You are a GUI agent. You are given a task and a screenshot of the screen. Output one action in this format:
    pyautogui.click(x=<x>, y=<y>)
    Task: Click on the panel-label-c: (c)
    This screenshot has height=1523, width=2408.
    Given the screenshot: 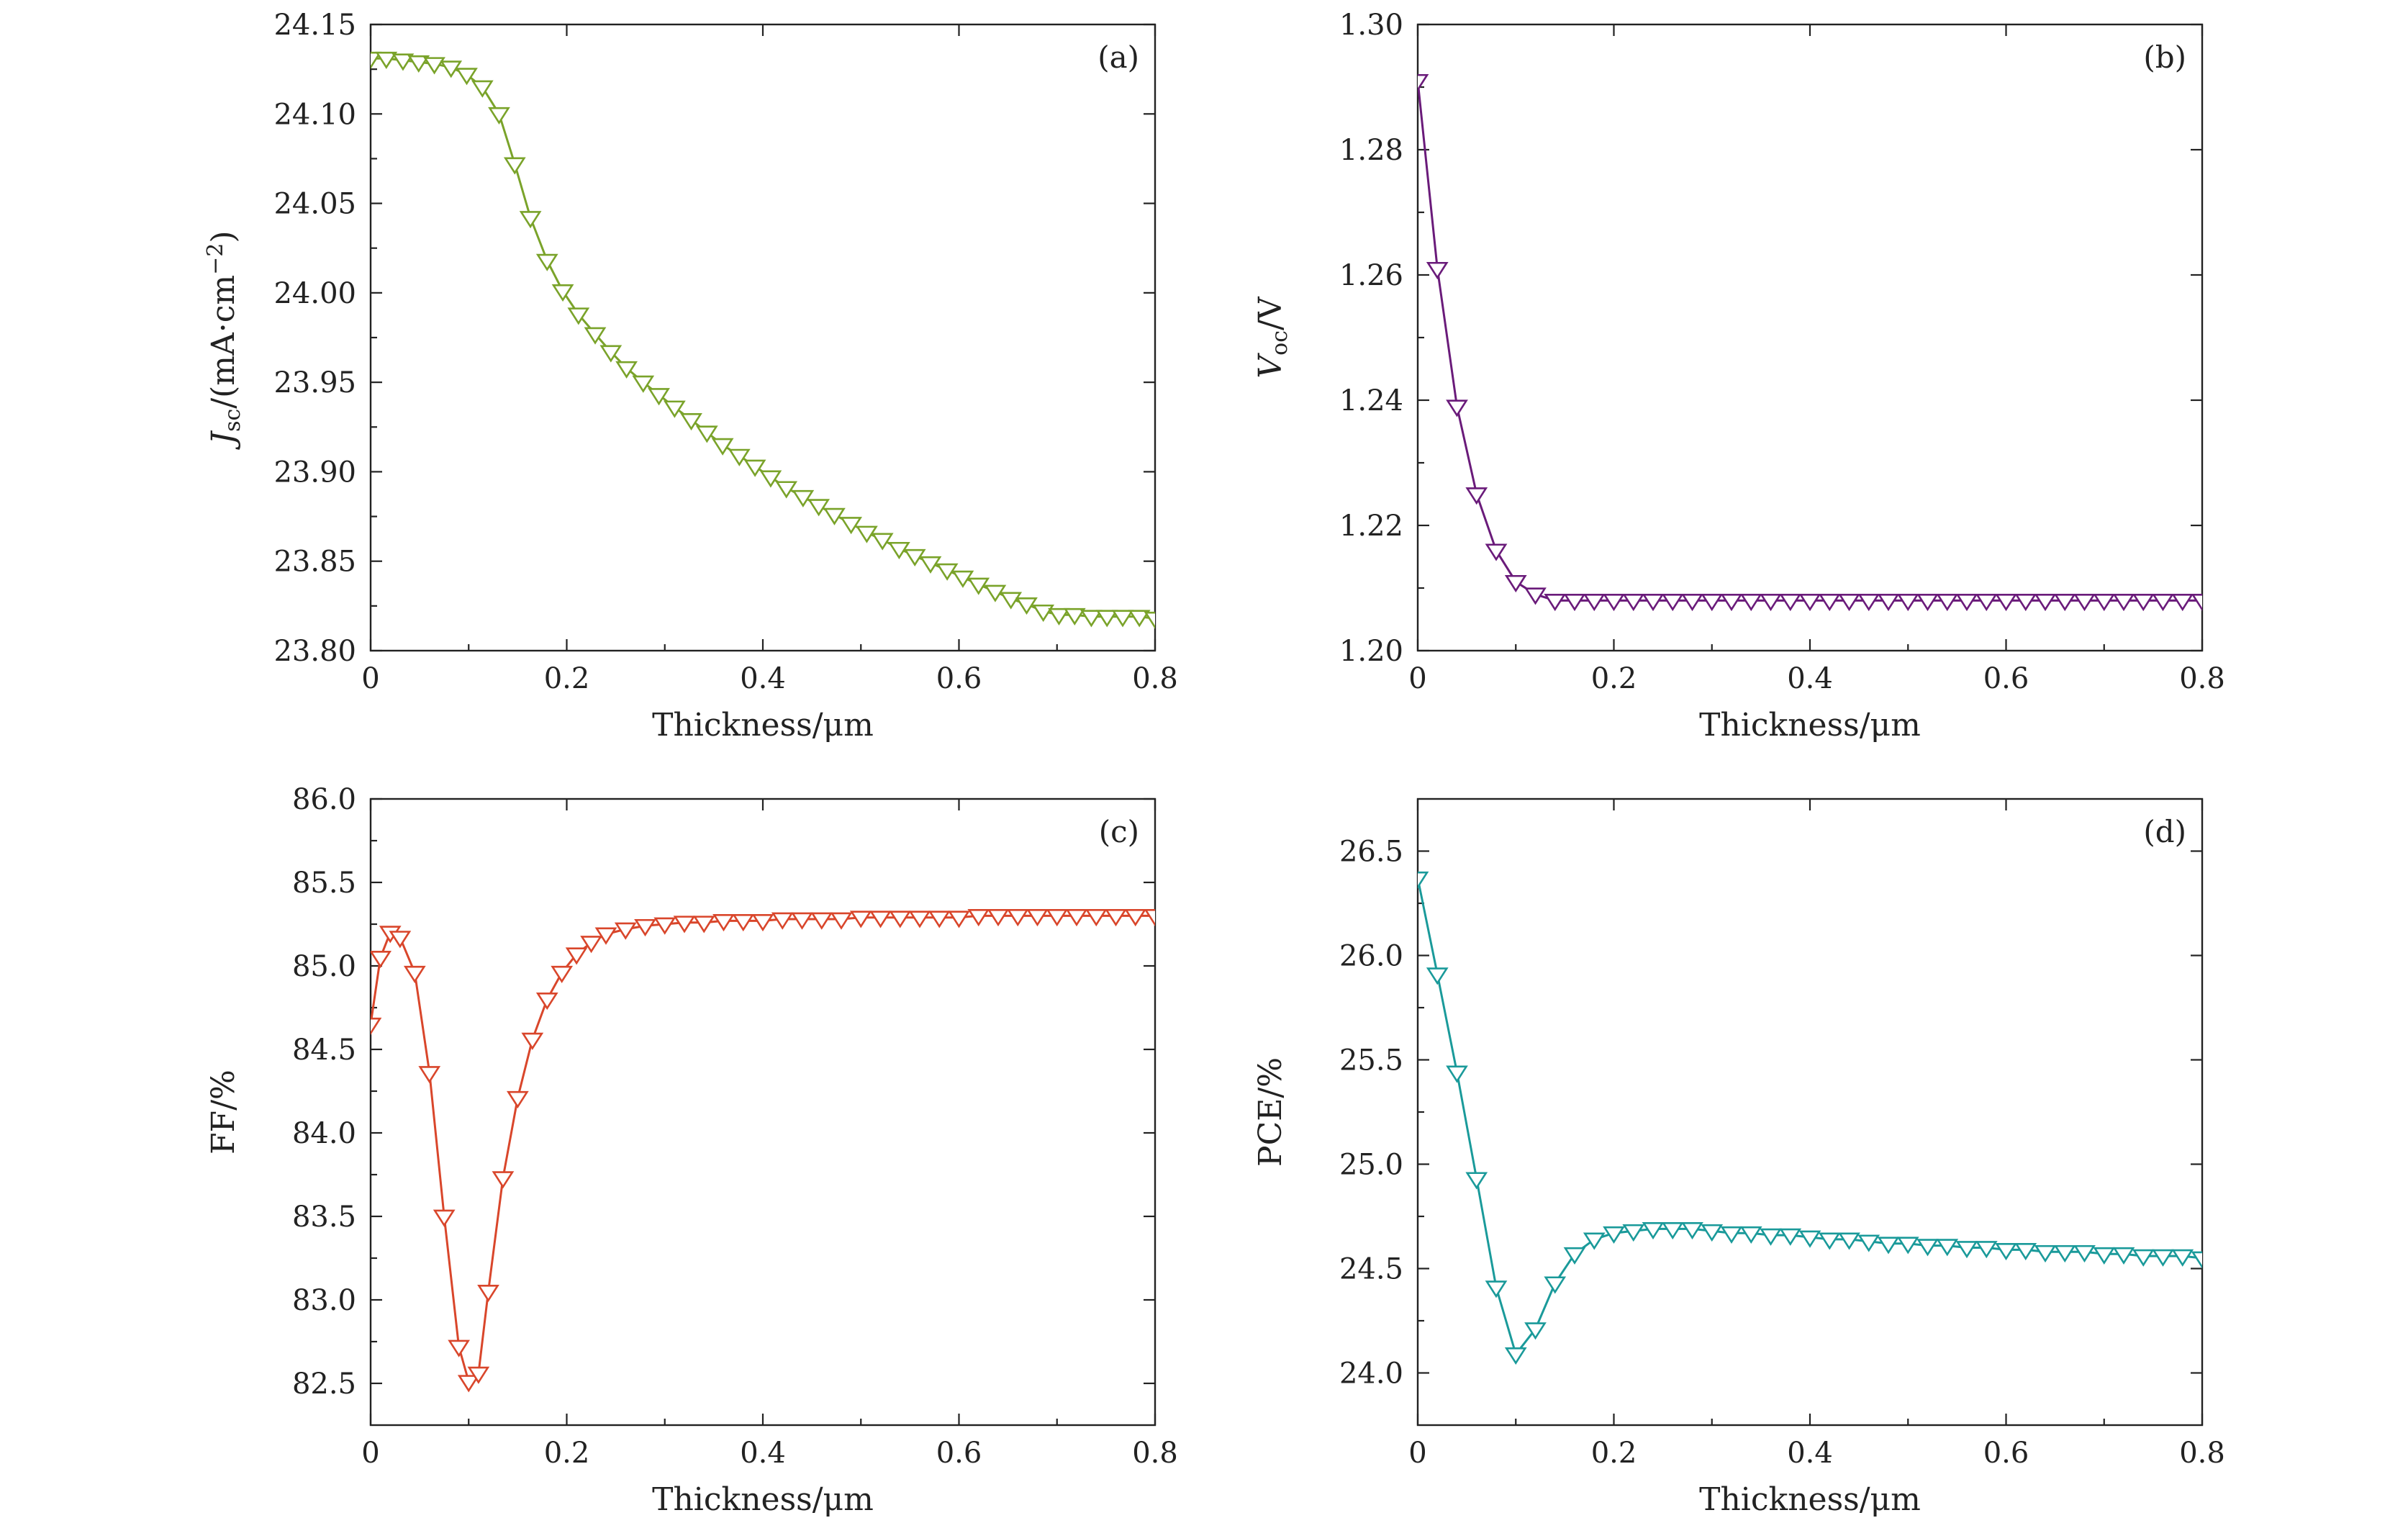 What is the action you would take?
    pyautogui.click(x=1119, y=832)
    